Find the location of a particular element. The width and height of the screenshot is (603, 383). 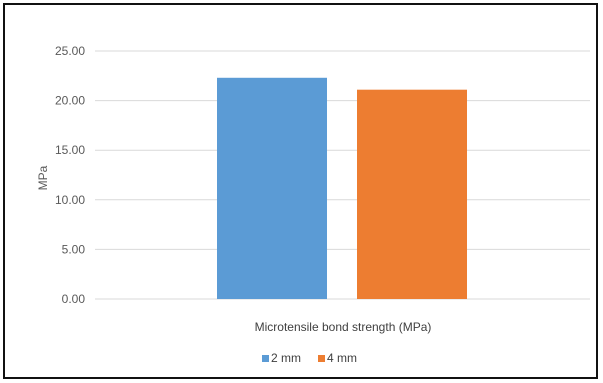

legend-label: 2 mm is located at coordinates (286, 358).